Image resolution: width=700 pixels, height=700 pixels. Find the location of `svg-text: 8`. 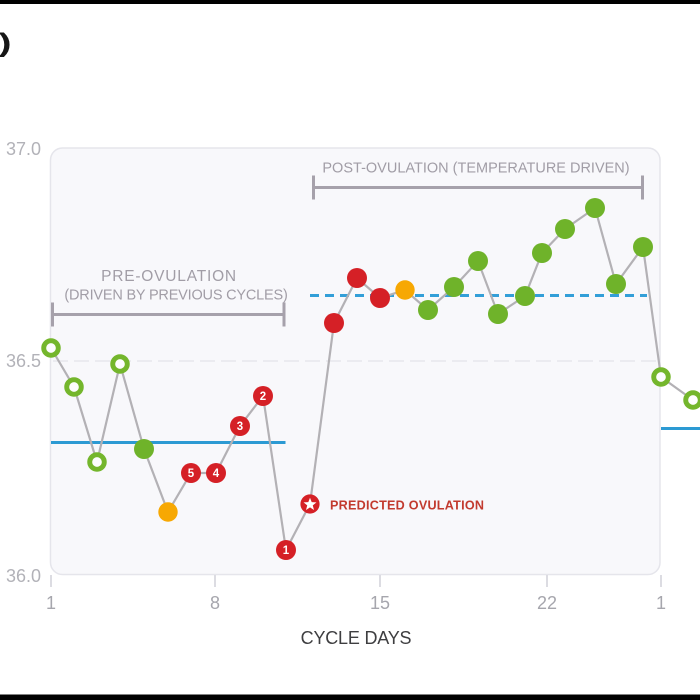

svg-text: 8 is located at coordinates (215, 603).